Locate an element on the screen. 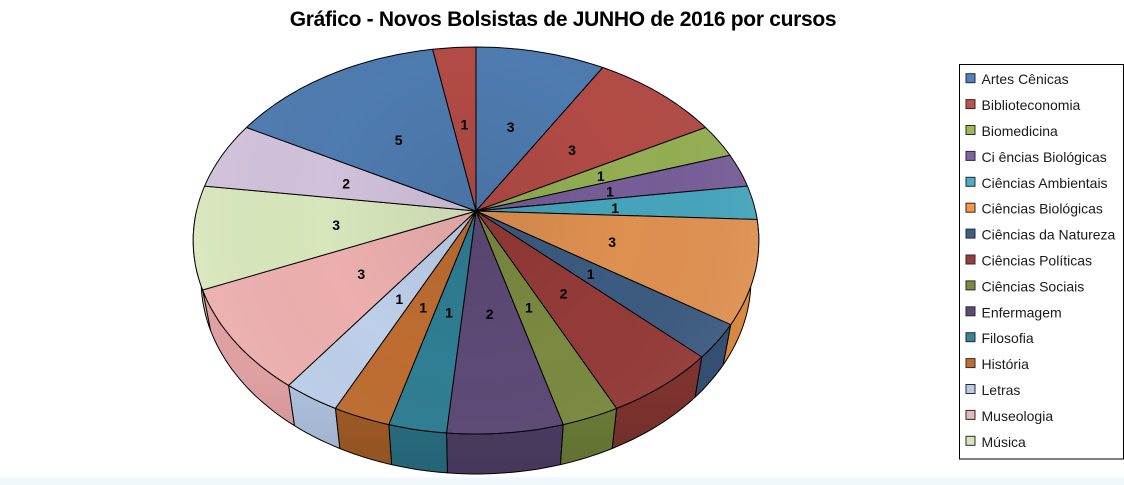 The width and height of the screenshot is (1124, 485). svg-text: Museologia is located at coordinates (1018, 416).